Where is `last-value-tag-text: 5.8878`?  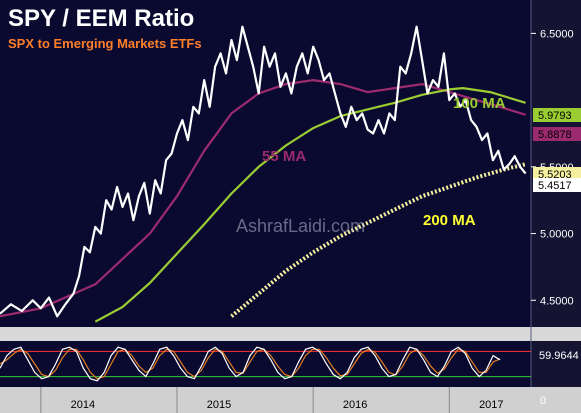 last-value-tag-text: 5.8878 is located at coordinates (555, 135).